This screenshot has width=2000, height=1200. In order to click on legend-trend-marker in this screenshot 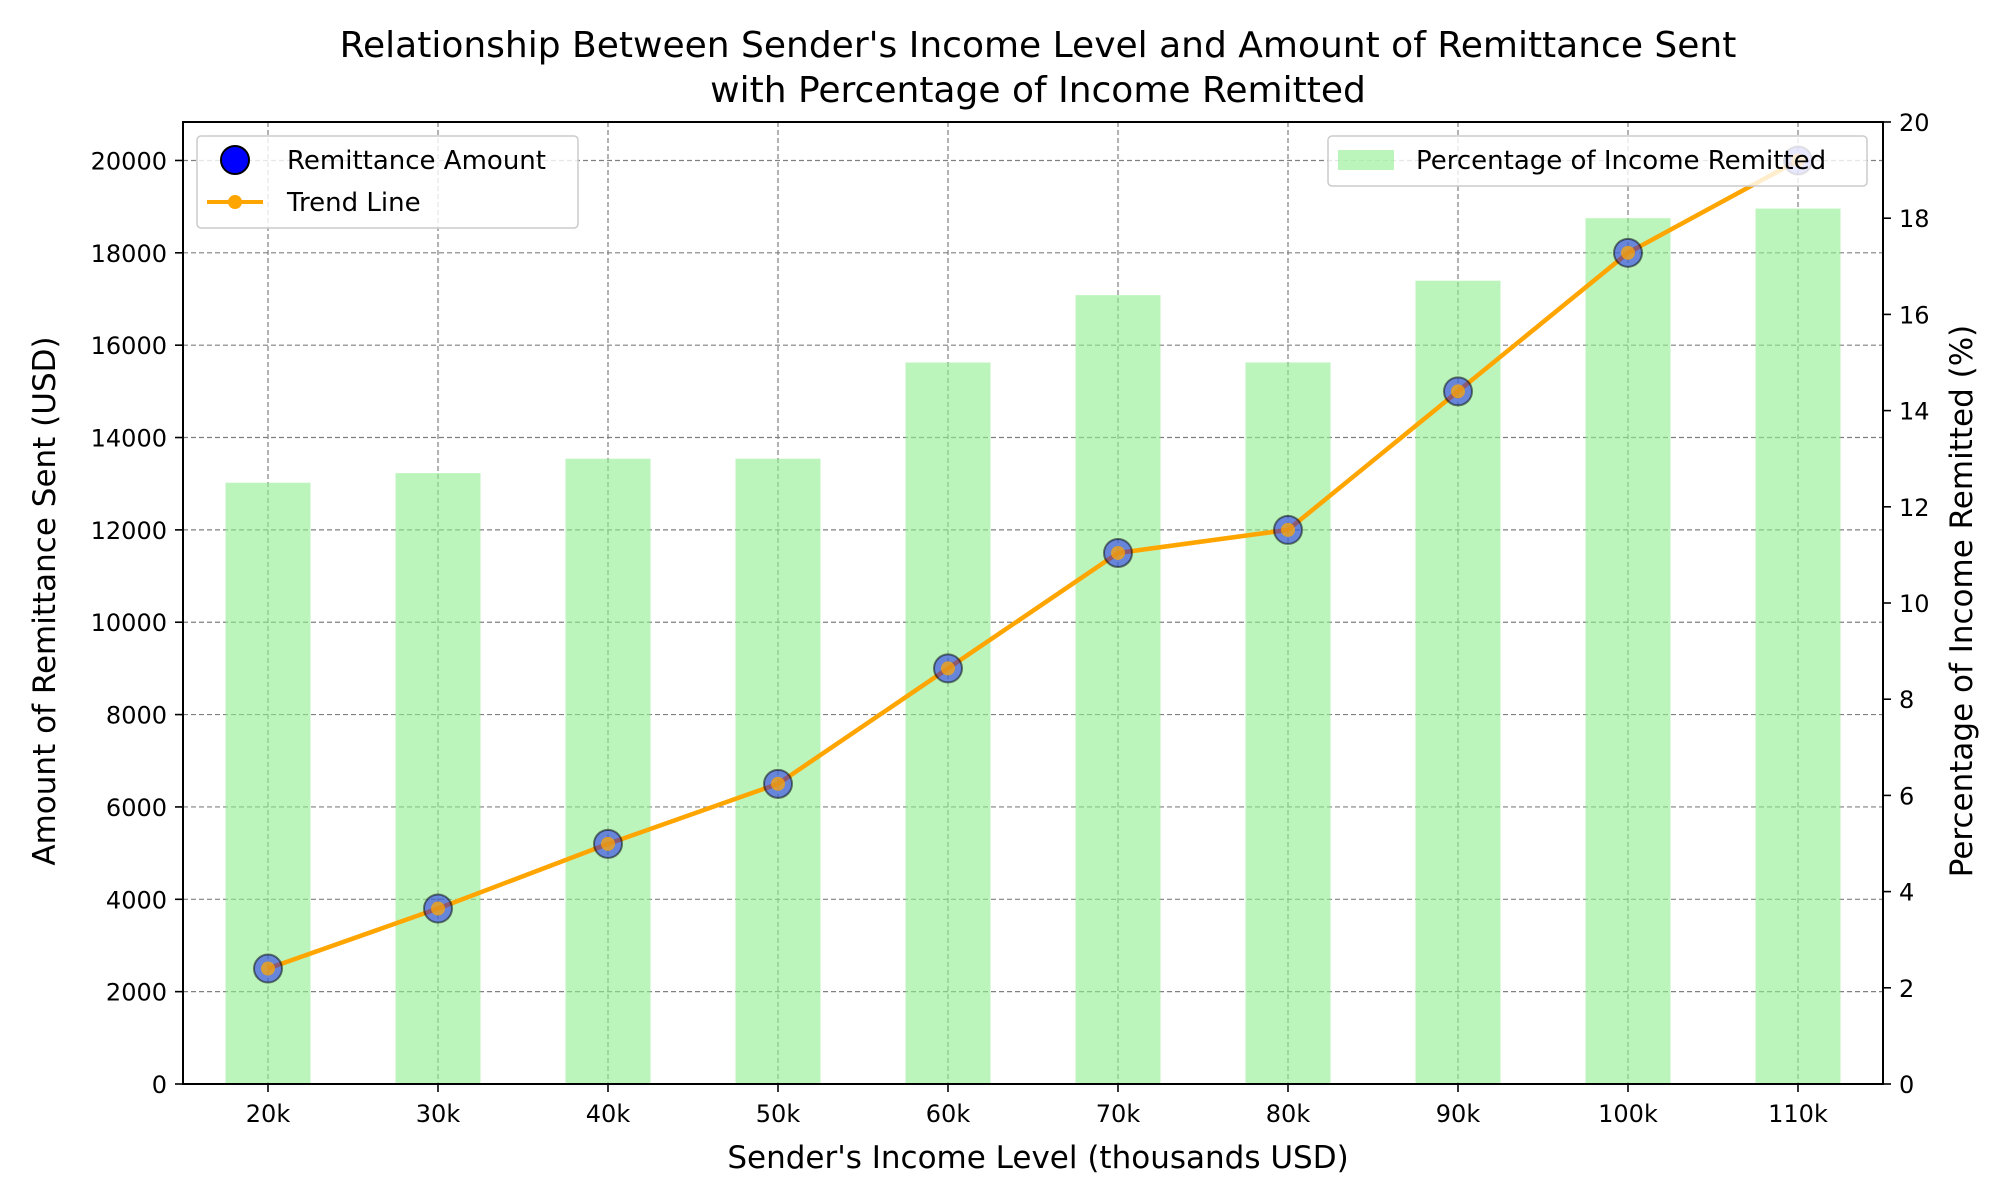, I will do `click(235, 202)`.